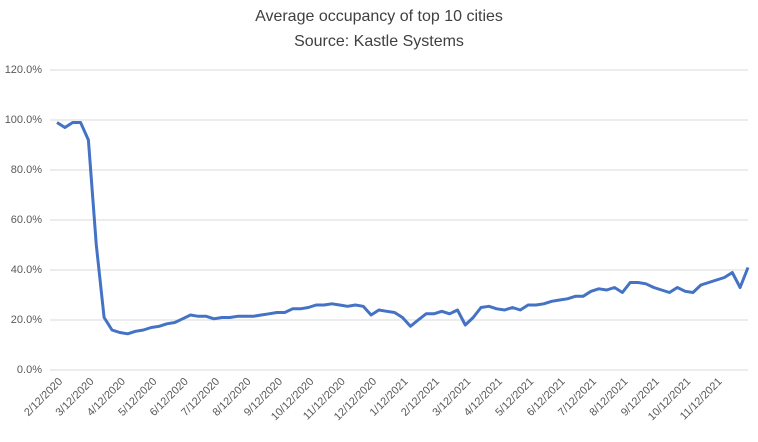 This screenshot has height=442, width=758. Describe the element at coordinates (379, 16) in the screenshot. I see `chart-title: Average occupancy of top 10 cities` at that location.